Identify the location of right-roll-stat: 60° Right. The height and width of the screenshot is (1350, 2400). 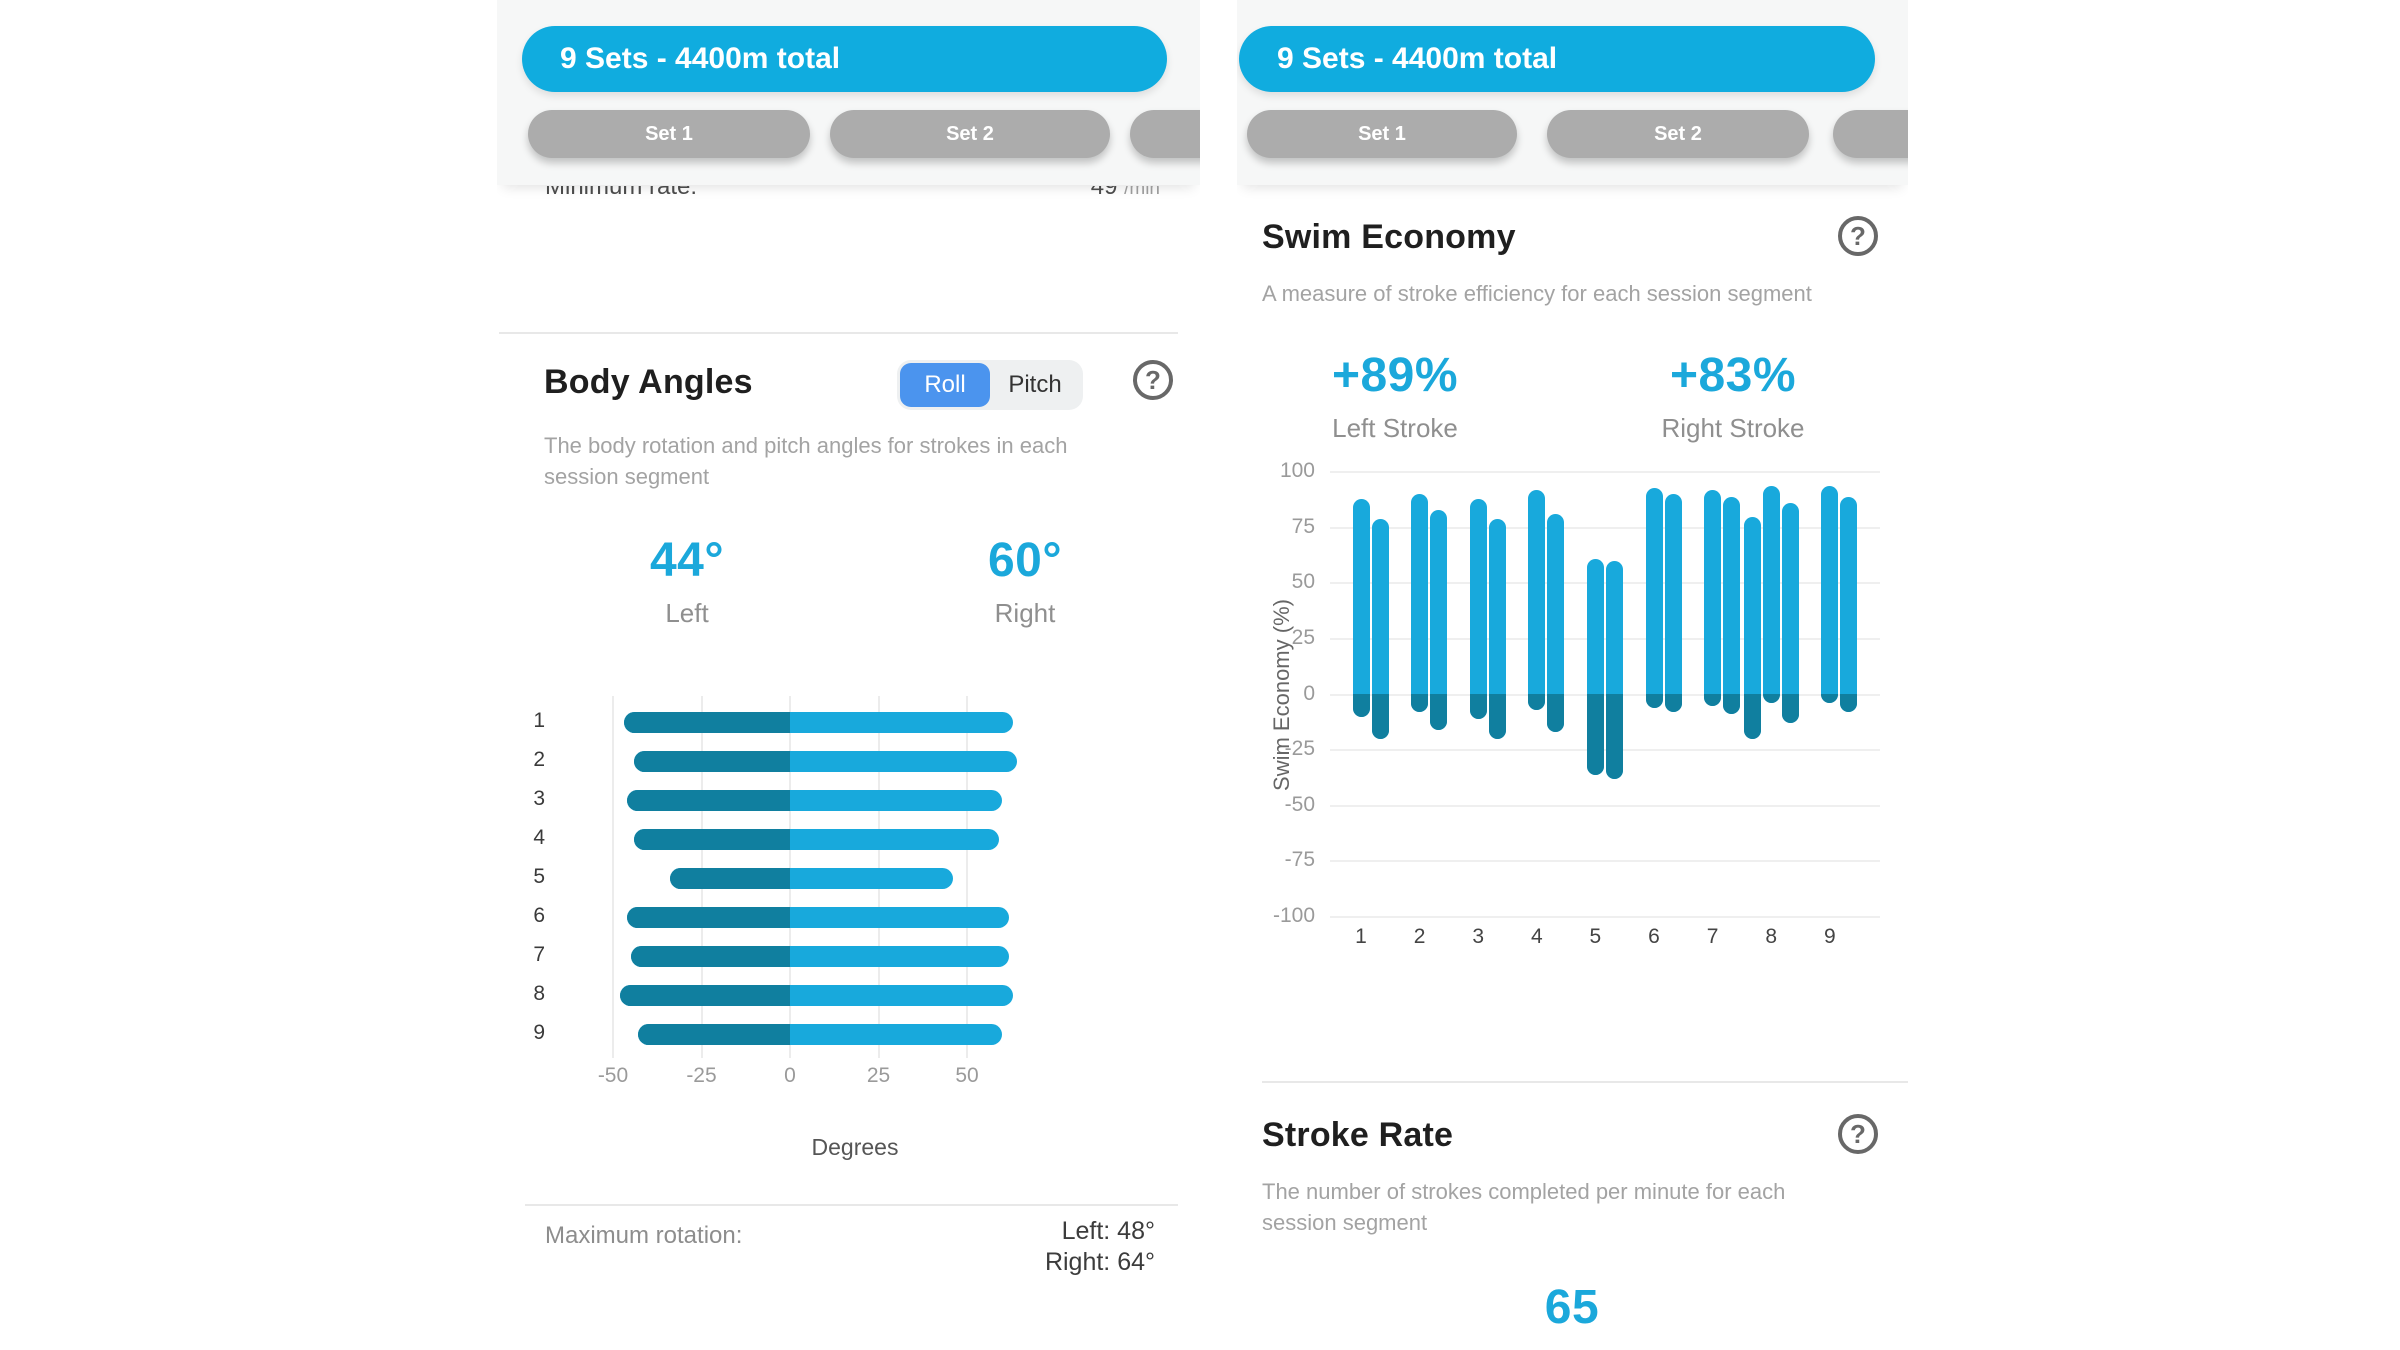
(1025, 581).